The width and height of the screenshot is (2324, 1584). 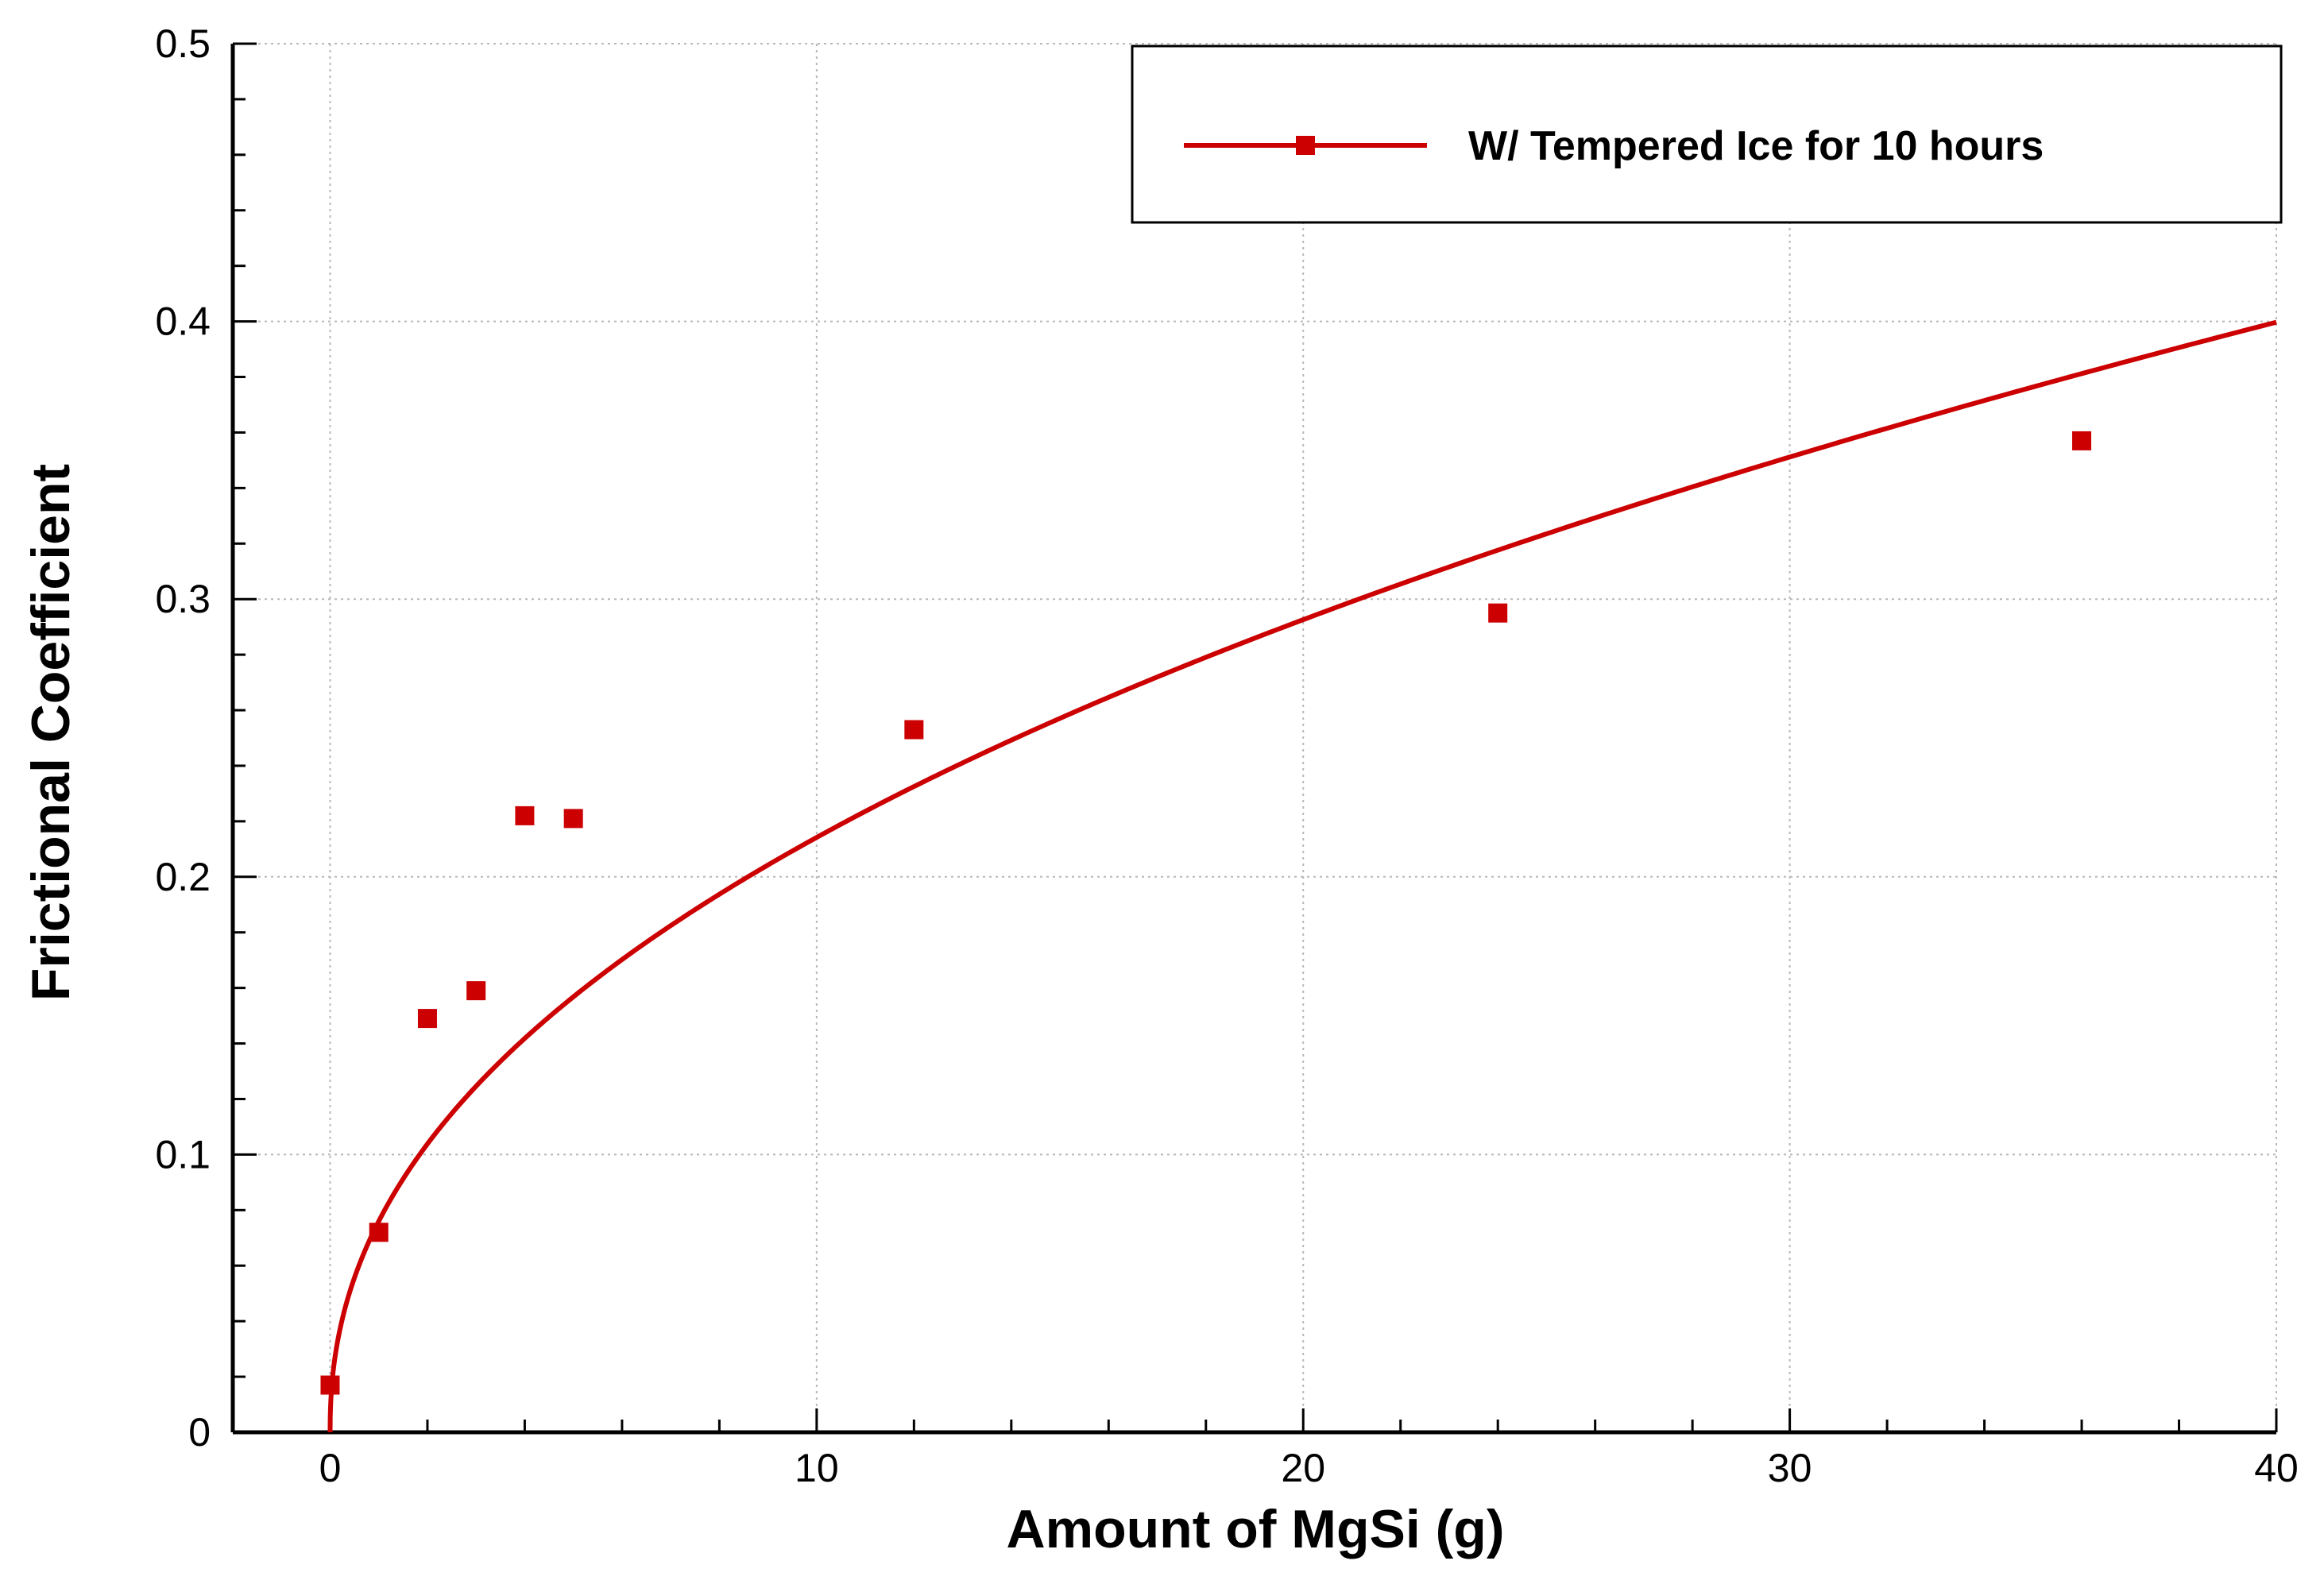 What do you see at coordinates (183, 599) in the screenshot?
I see `y-tick-label: 0.3` at bounding box center [183, 599].